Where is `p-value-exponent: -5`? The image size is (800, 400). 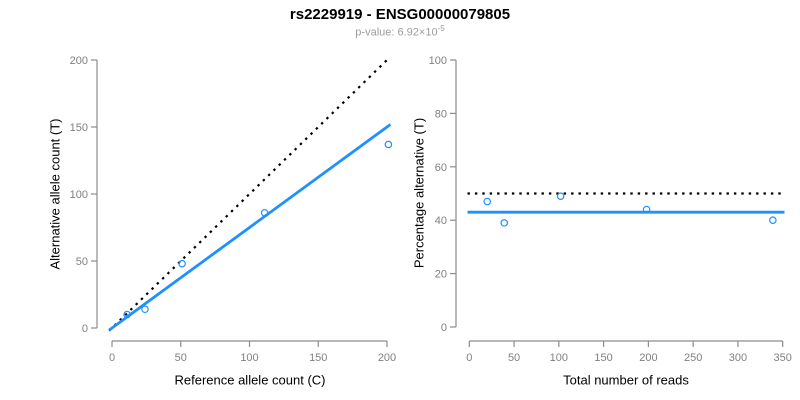 p-value-exponent: -5 is located at coordinates (441, 28).